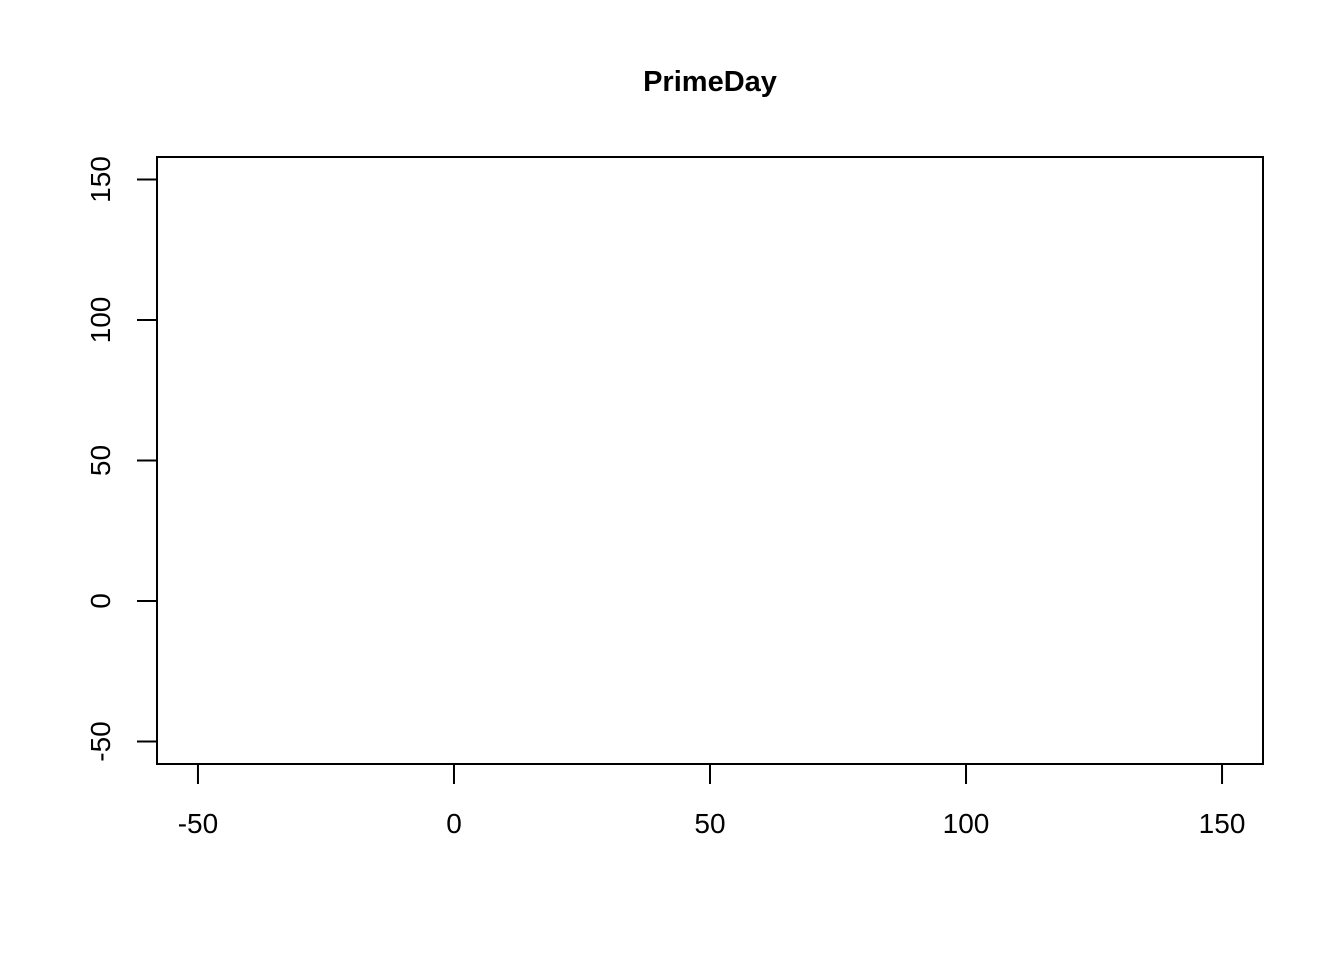 This screenshot has height=960, width=1344. I want to click on x-tick-label: -50, so click(198, 823).